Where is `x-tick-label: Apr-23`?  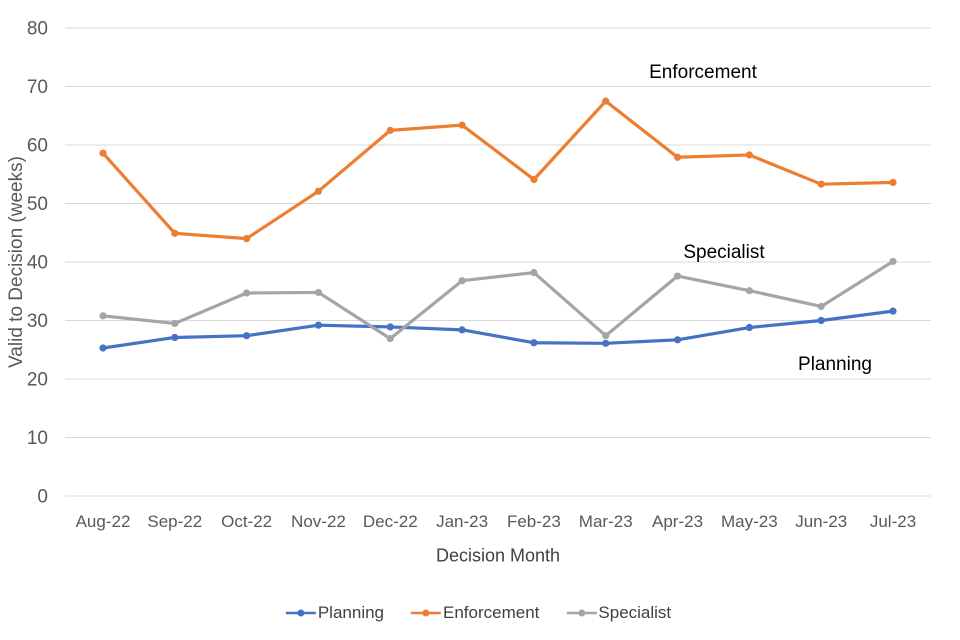 x-tick-label: Apr-23 is located at coordinates (677, 521).